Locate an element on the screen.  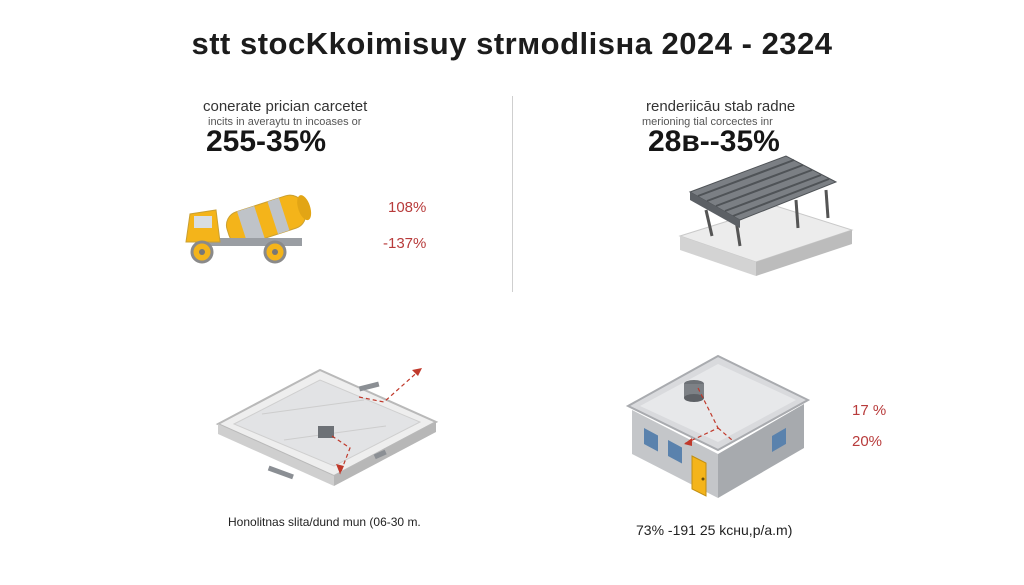
concrete-subtitle: conerate prician carcetet is located at coordinates (285, 106).